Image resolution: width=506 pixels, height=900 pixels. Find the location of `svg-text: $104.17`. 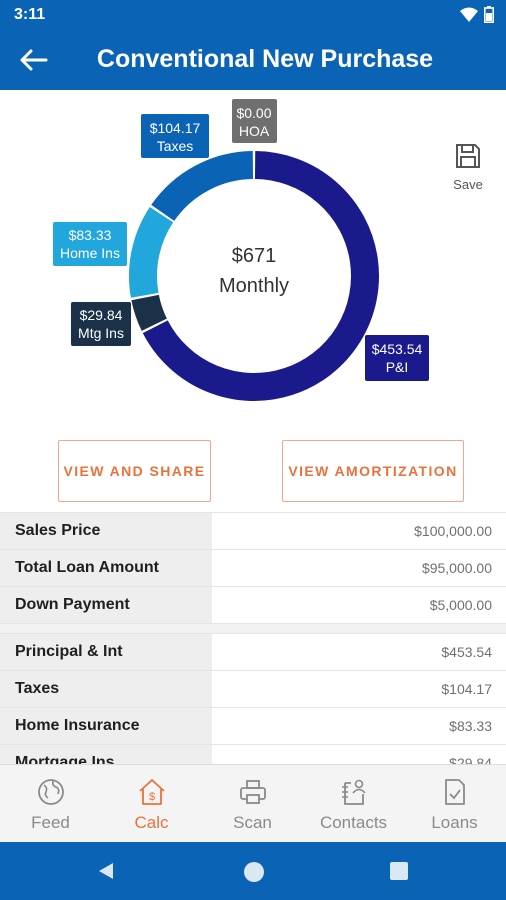

svg-text: $104.17 is located at coordinates (175, 128).